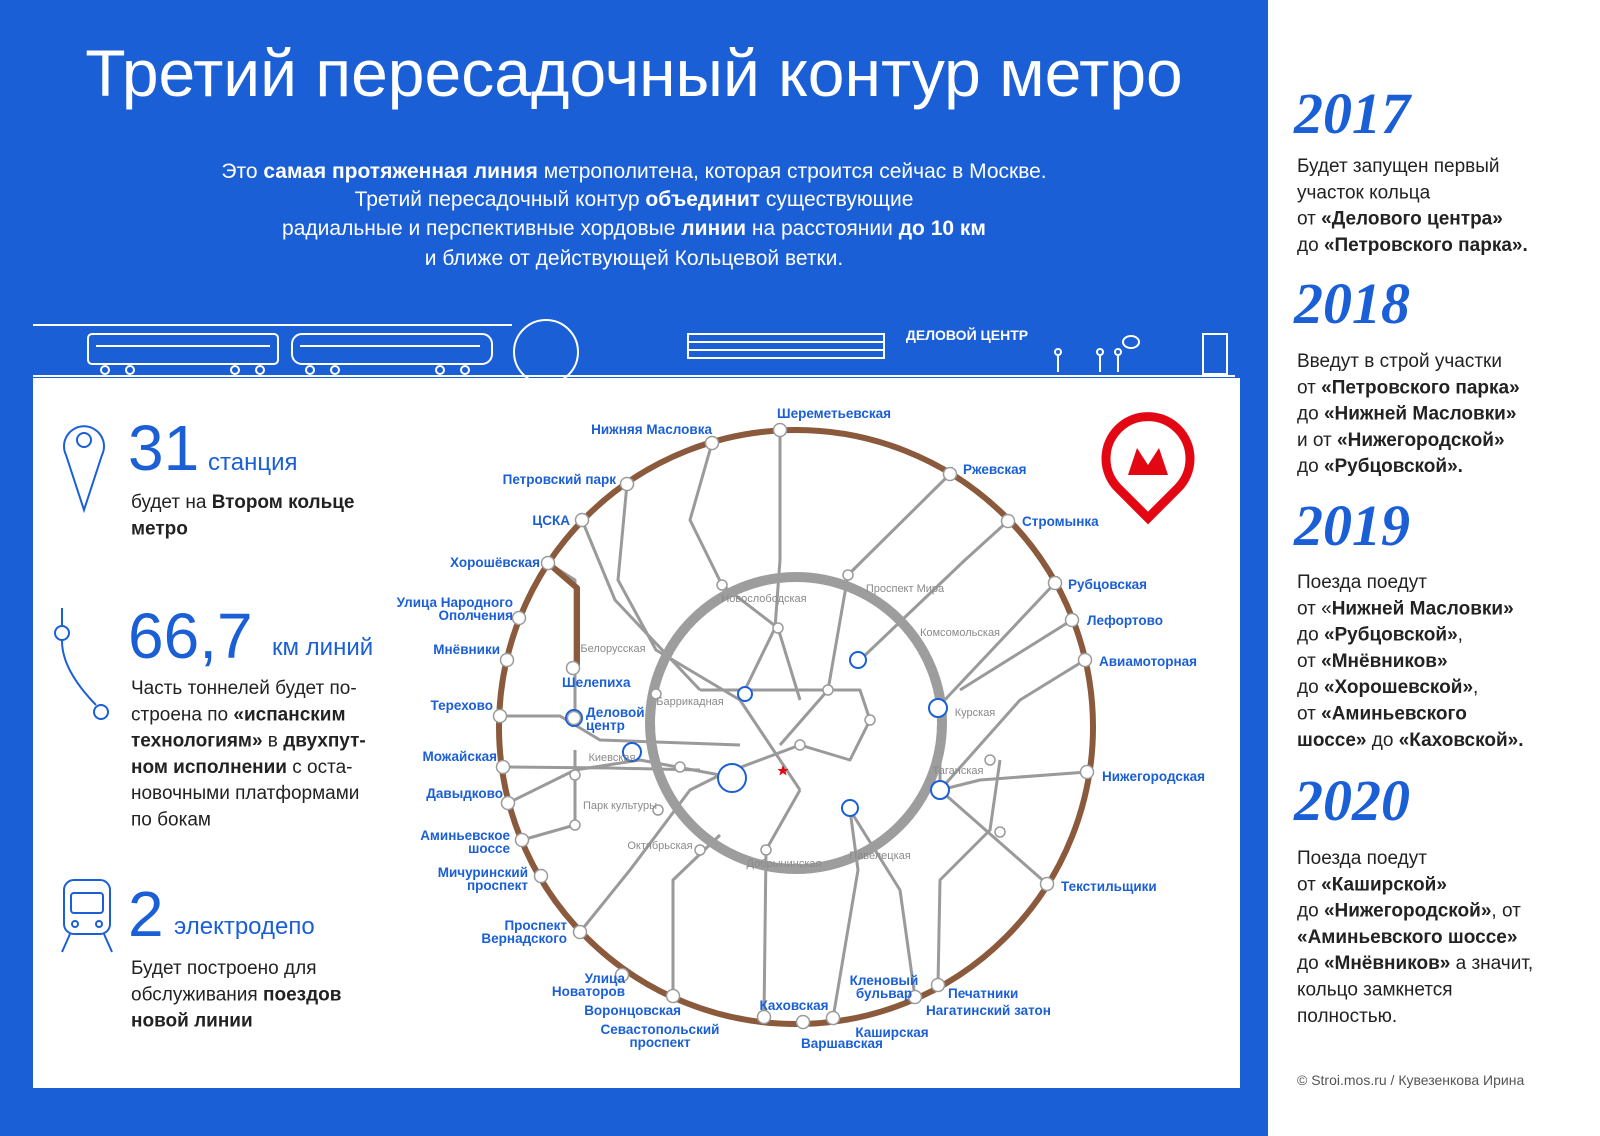  I want to click on bold-text: «Нижней Масловки», so click(1420, 414).